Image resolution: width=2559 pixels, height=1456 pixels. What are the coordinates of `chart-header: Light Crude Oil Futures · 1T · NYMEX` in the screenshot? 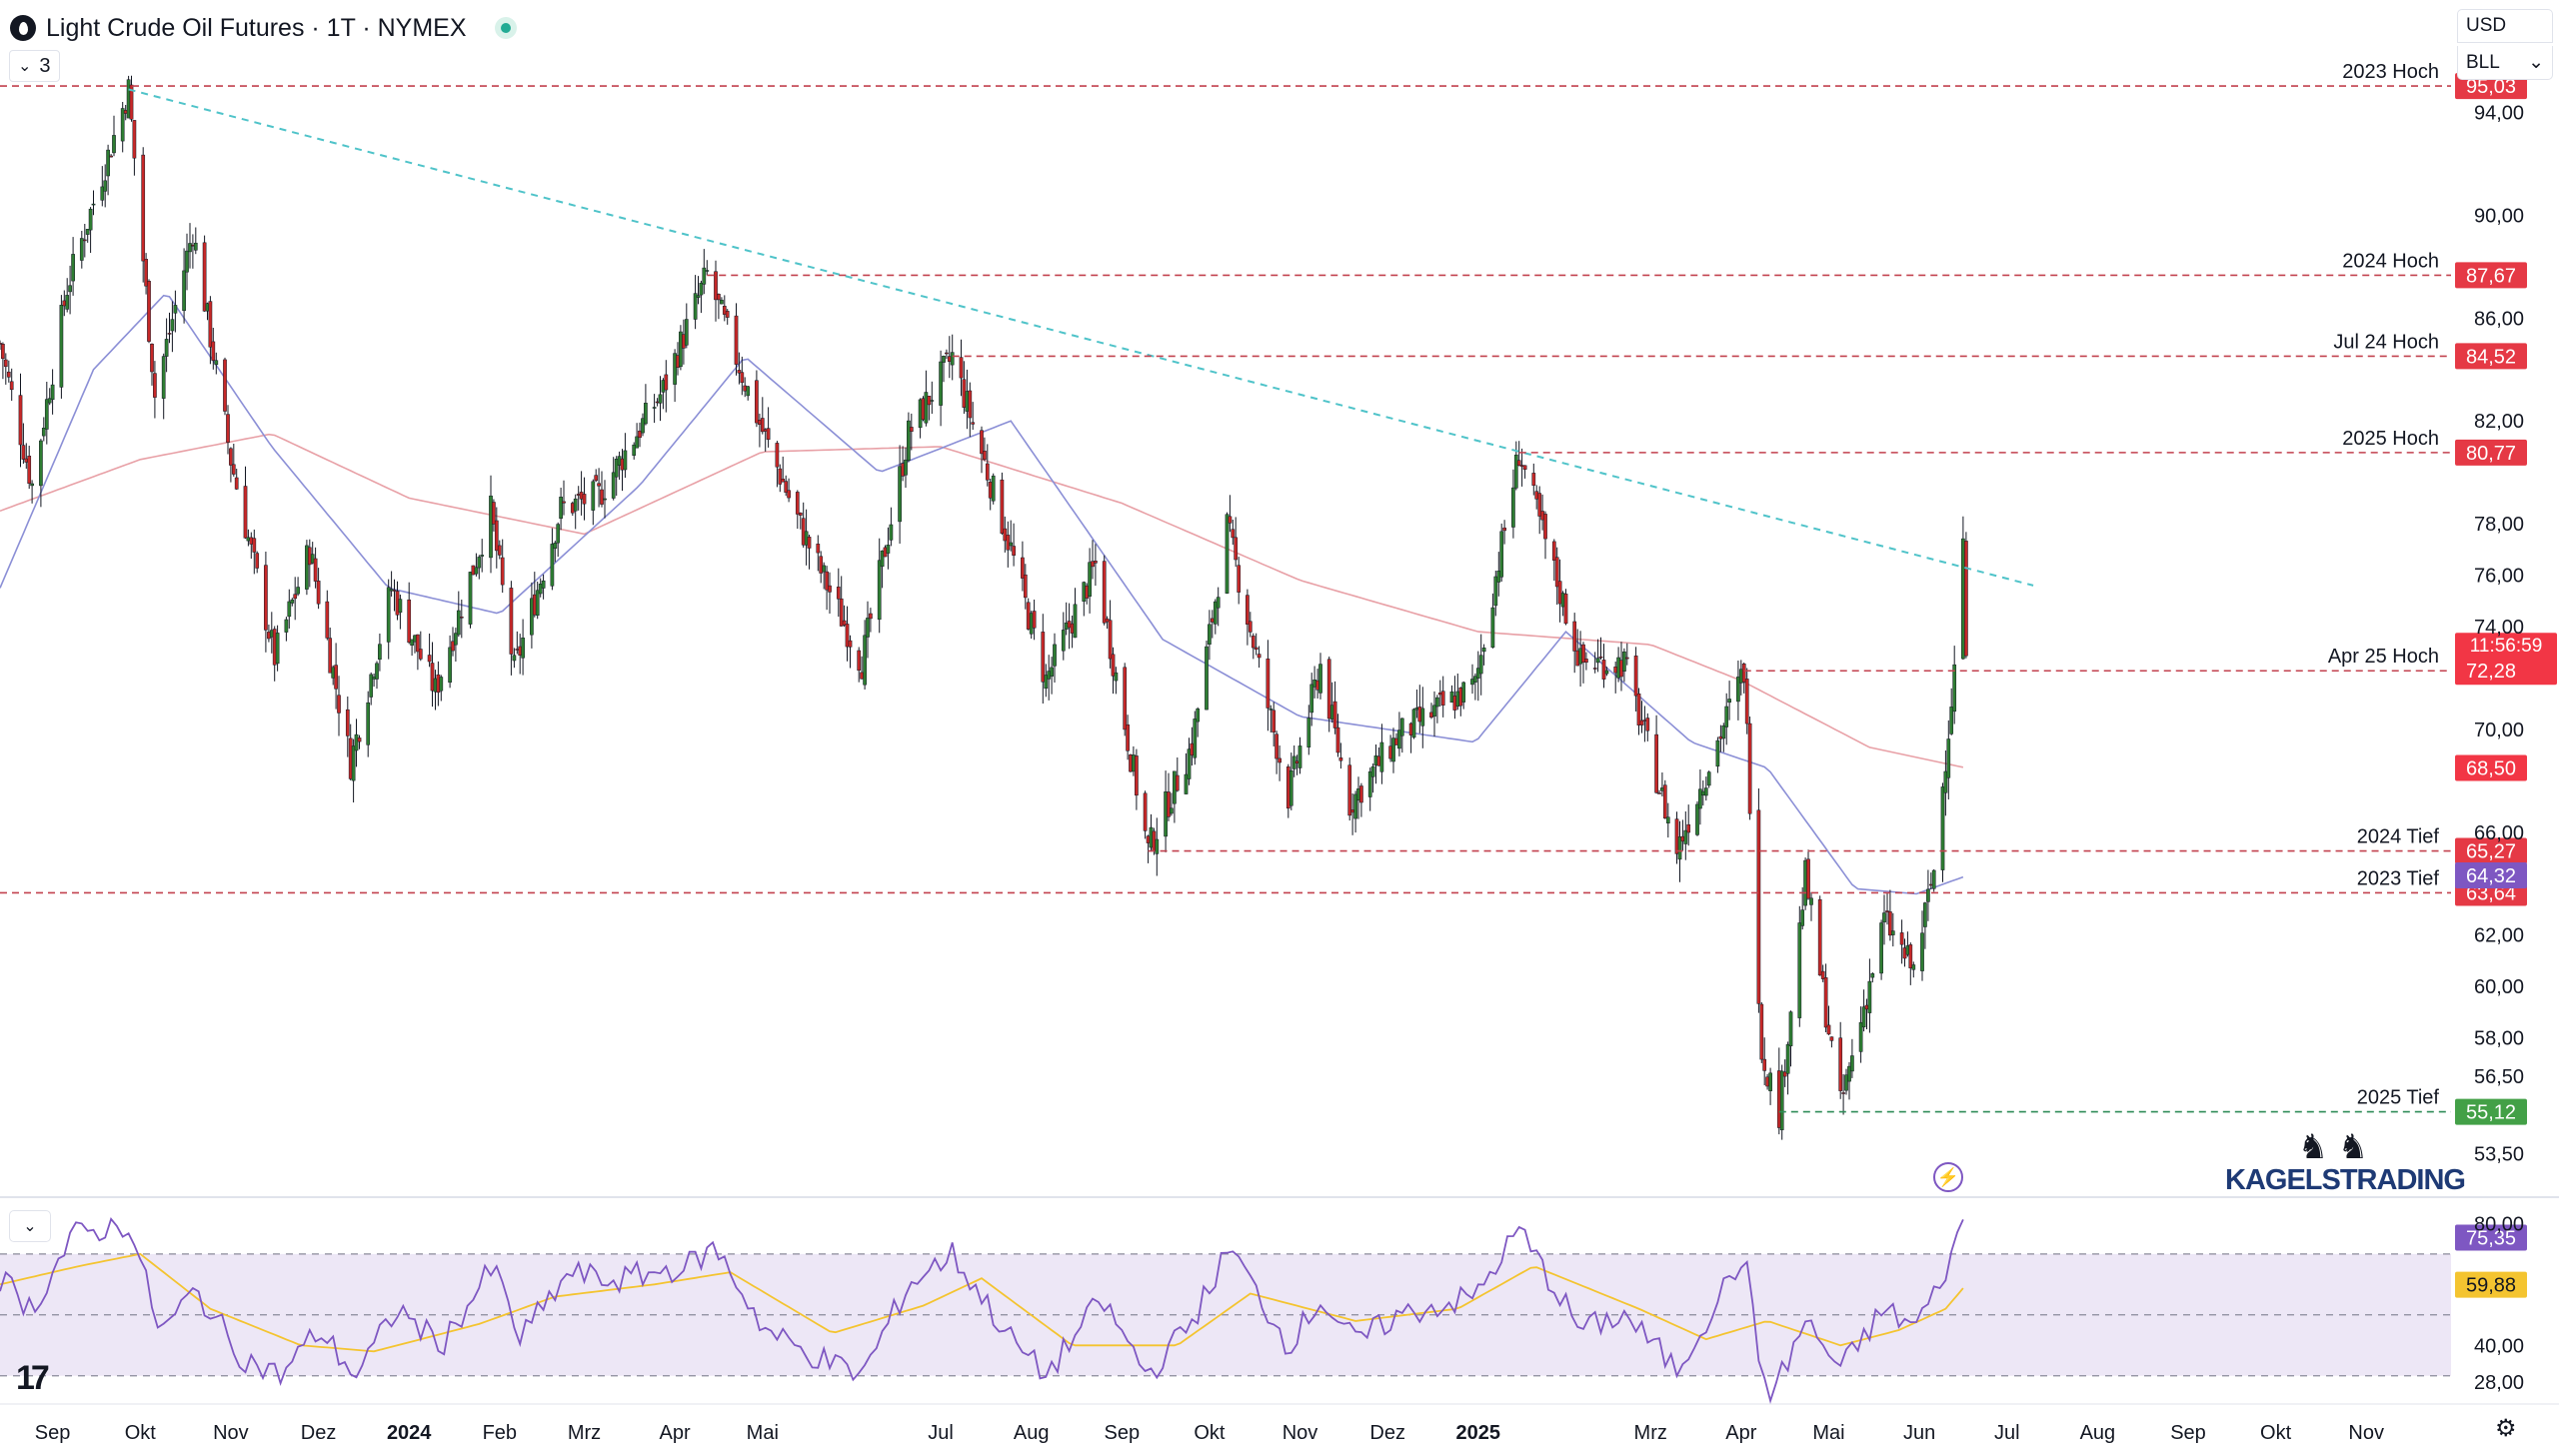 It's located at (263, 28).